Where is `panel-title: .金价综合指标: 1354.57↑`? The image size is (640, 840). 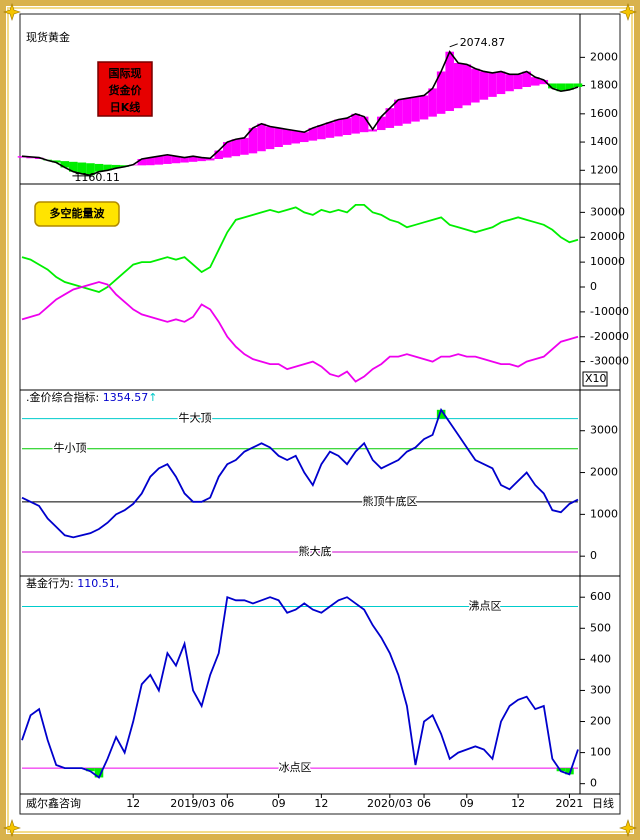
panel-title: .金价综合指标: 1354.57↑ is located at coordinates (91, 397).